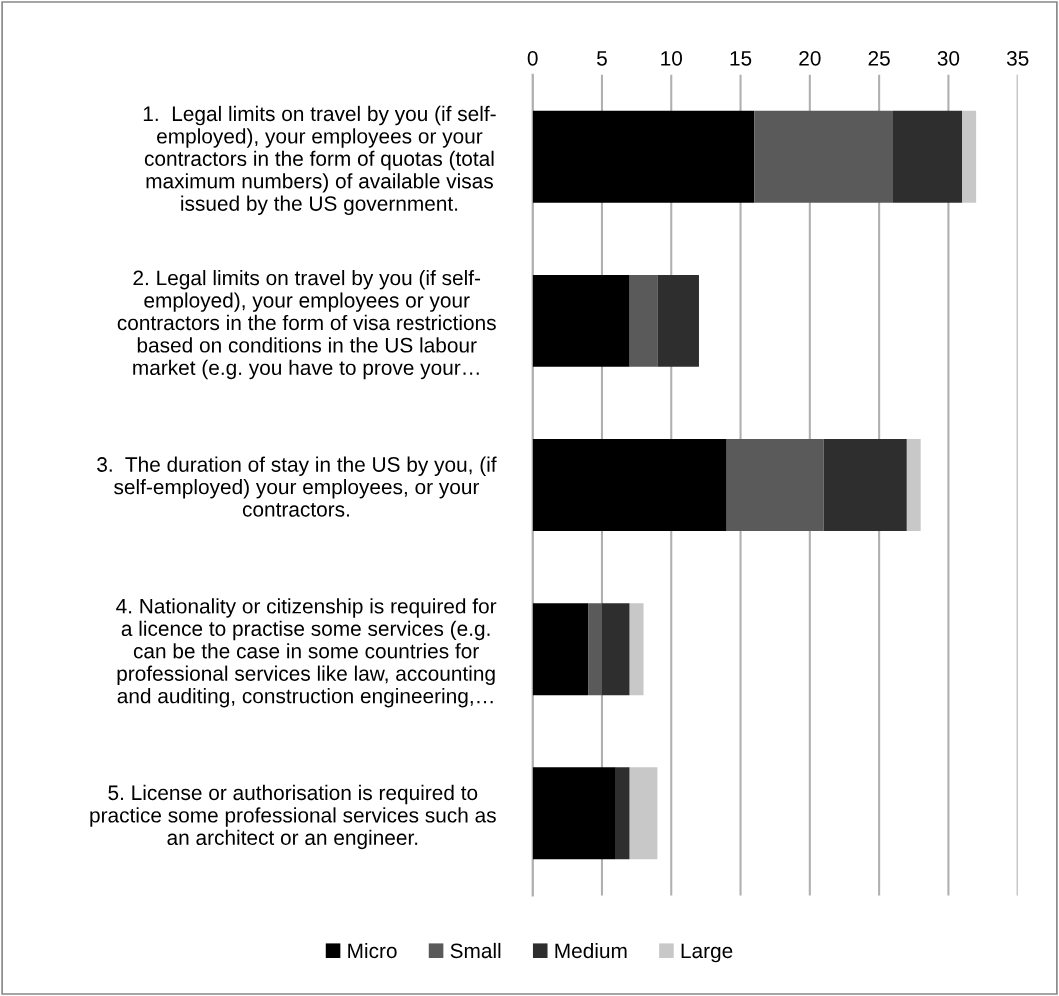 This screenshot has width=1059, height=996. Describe the element at coordinates (948, 58) in the screenshot. I see `x-tick-label: 30` at that location.